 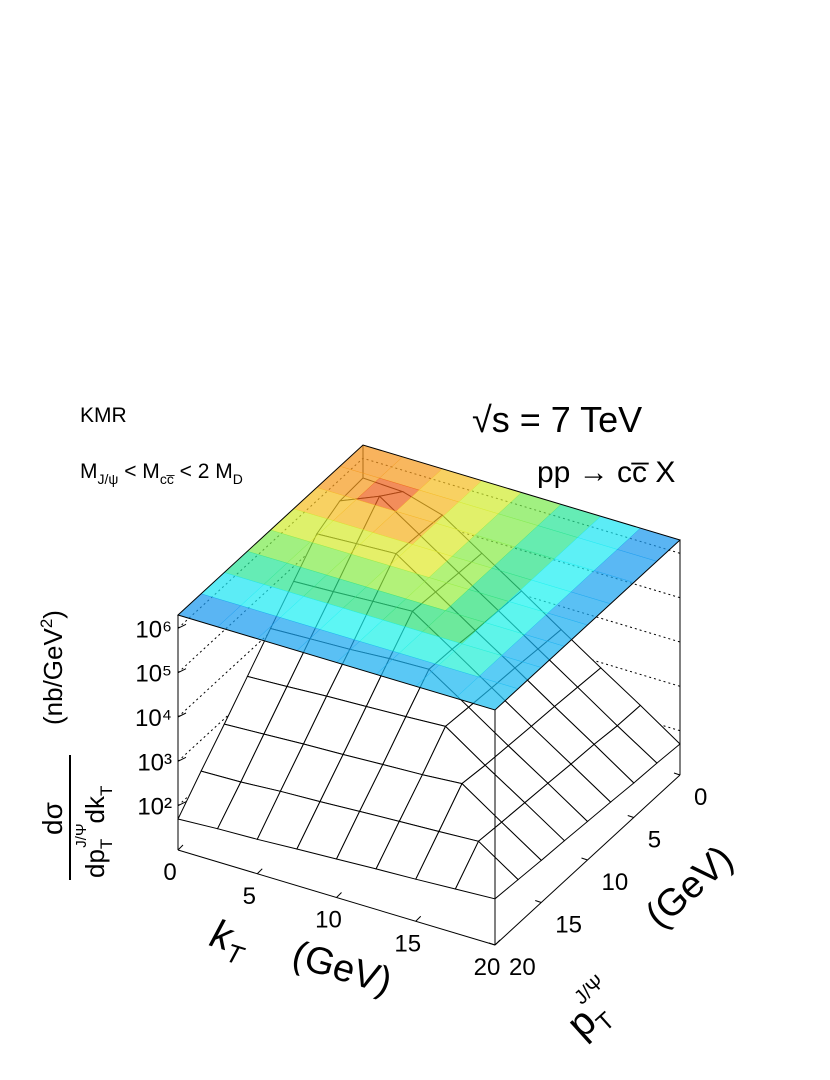 I want to click on z-tick-label: 10², so click(x=154, y=807).